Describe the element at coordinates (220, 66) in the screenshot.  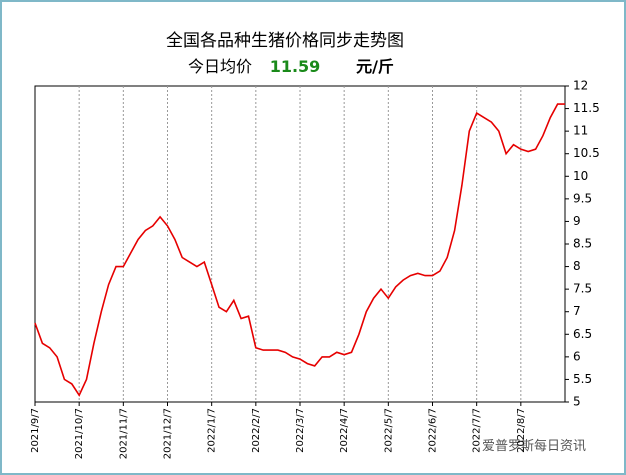
I see `subtitle: 今日均价` at that location.